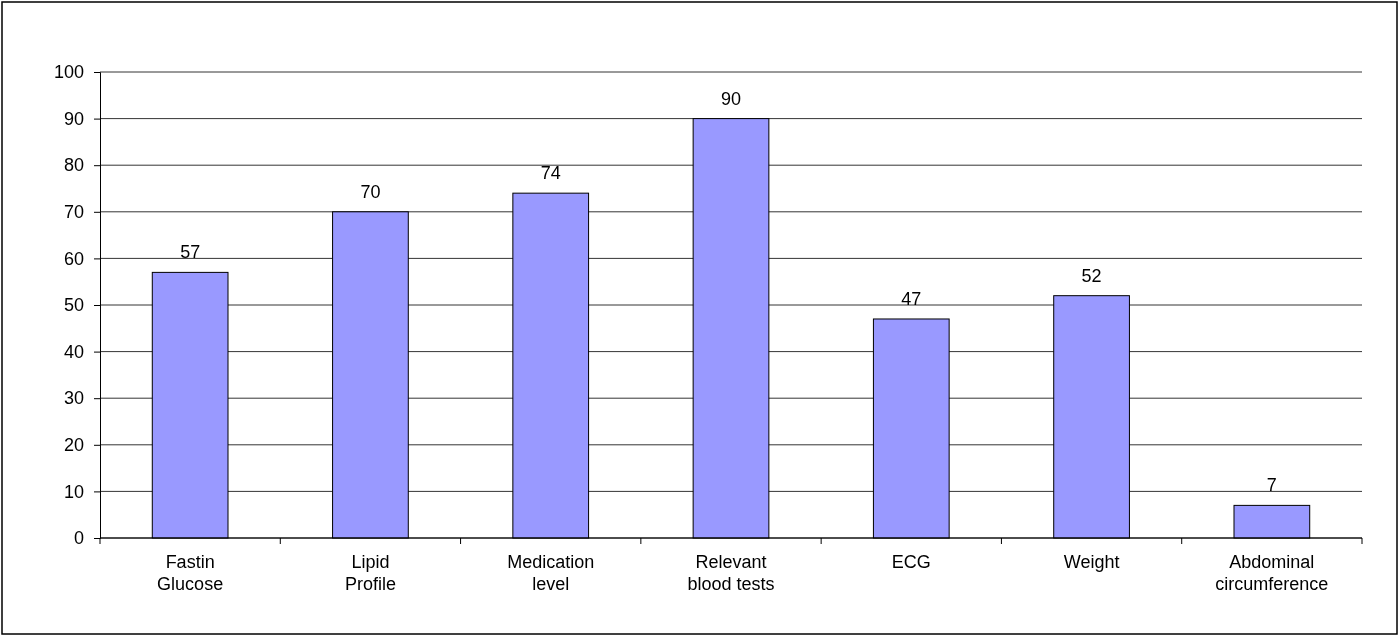 Image resolution: width=1400 pixels, height=637 pixels. I want to click on y-tick-label: 50, so click(73, 305).